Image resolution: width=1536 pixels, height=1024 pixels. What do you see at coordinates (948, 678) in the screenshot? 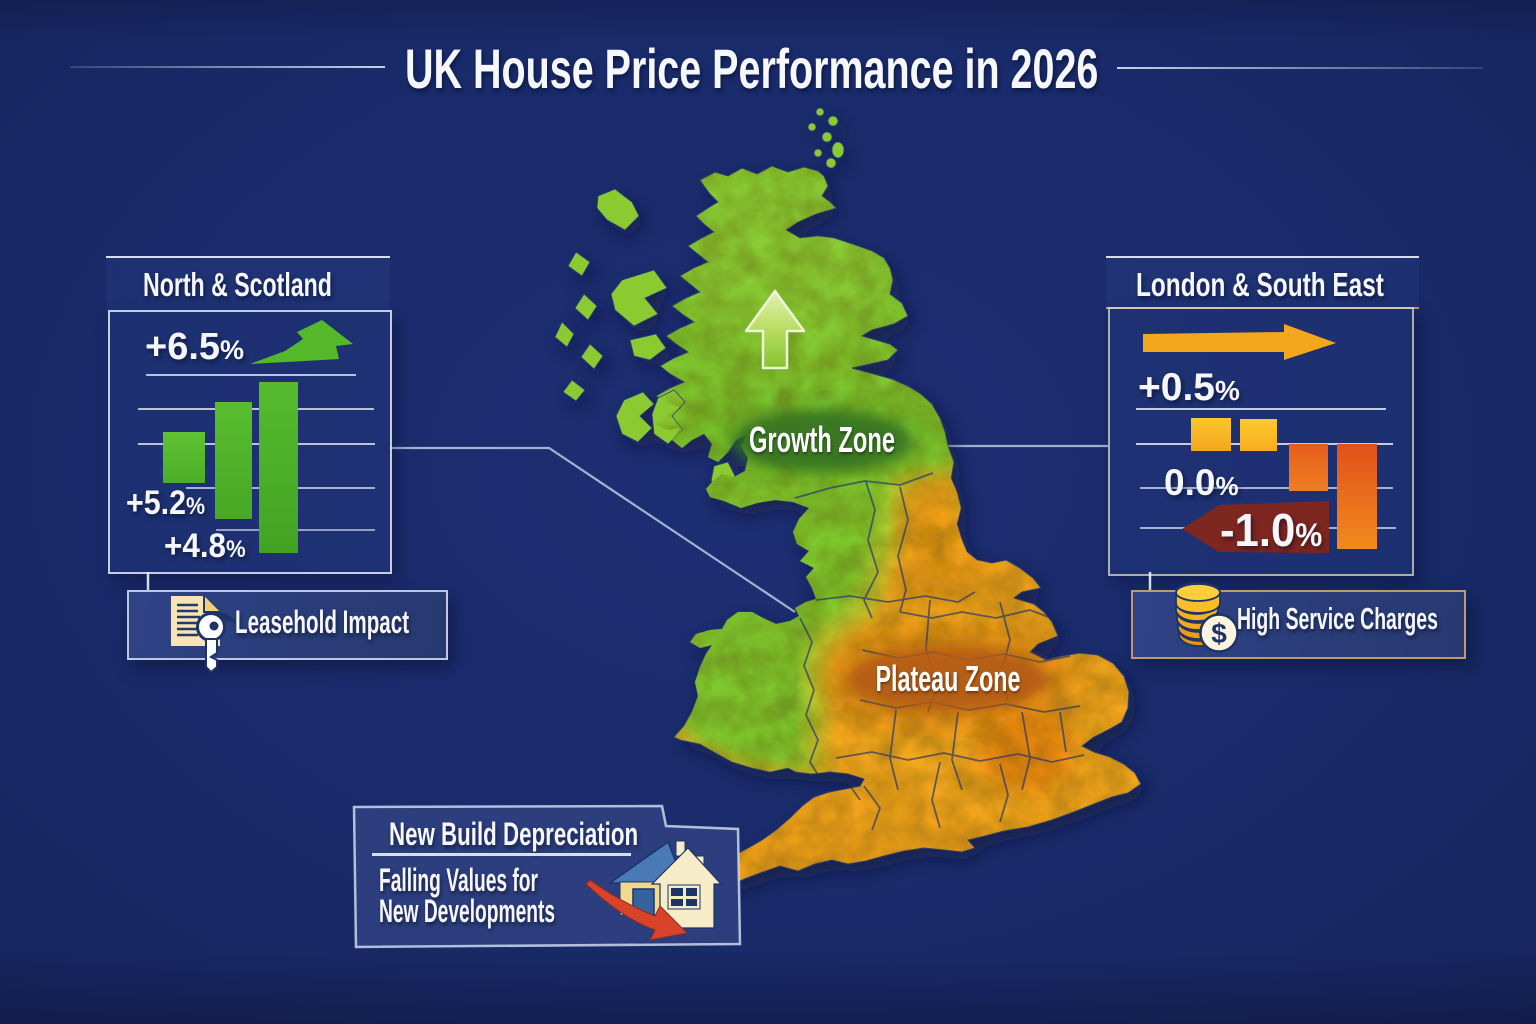
I see `svg-text: Plateau Zone` at bounding box center [948, 678].